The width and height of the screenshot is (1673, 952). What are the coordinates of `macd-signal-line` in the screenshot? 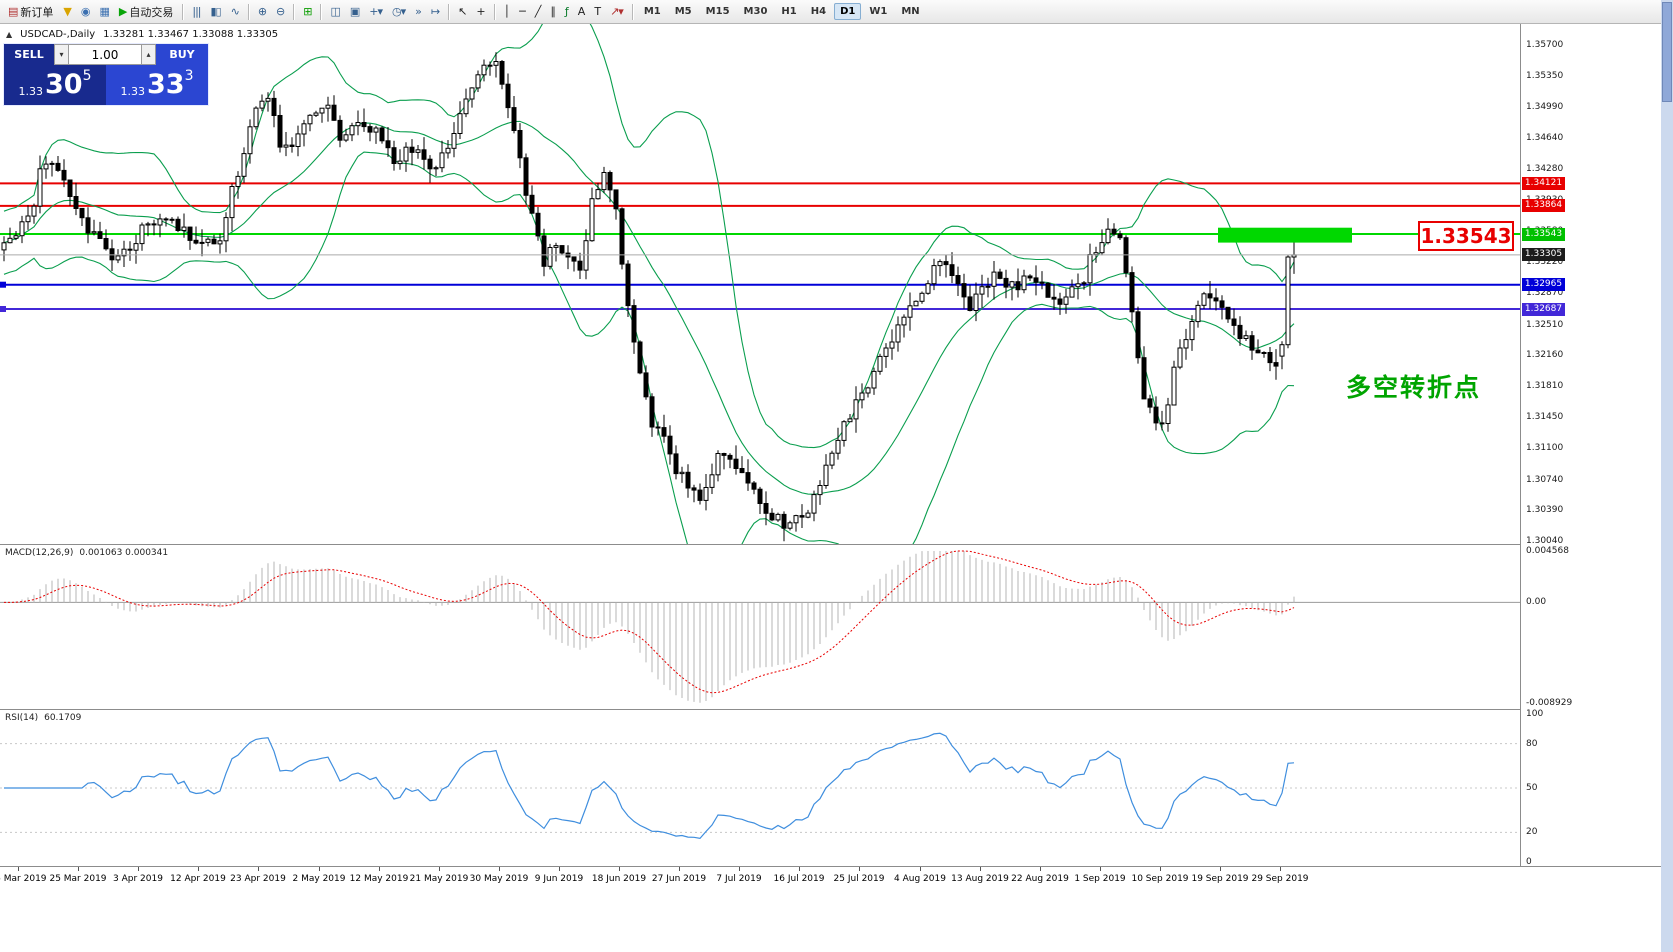 It's located at (649, 622).